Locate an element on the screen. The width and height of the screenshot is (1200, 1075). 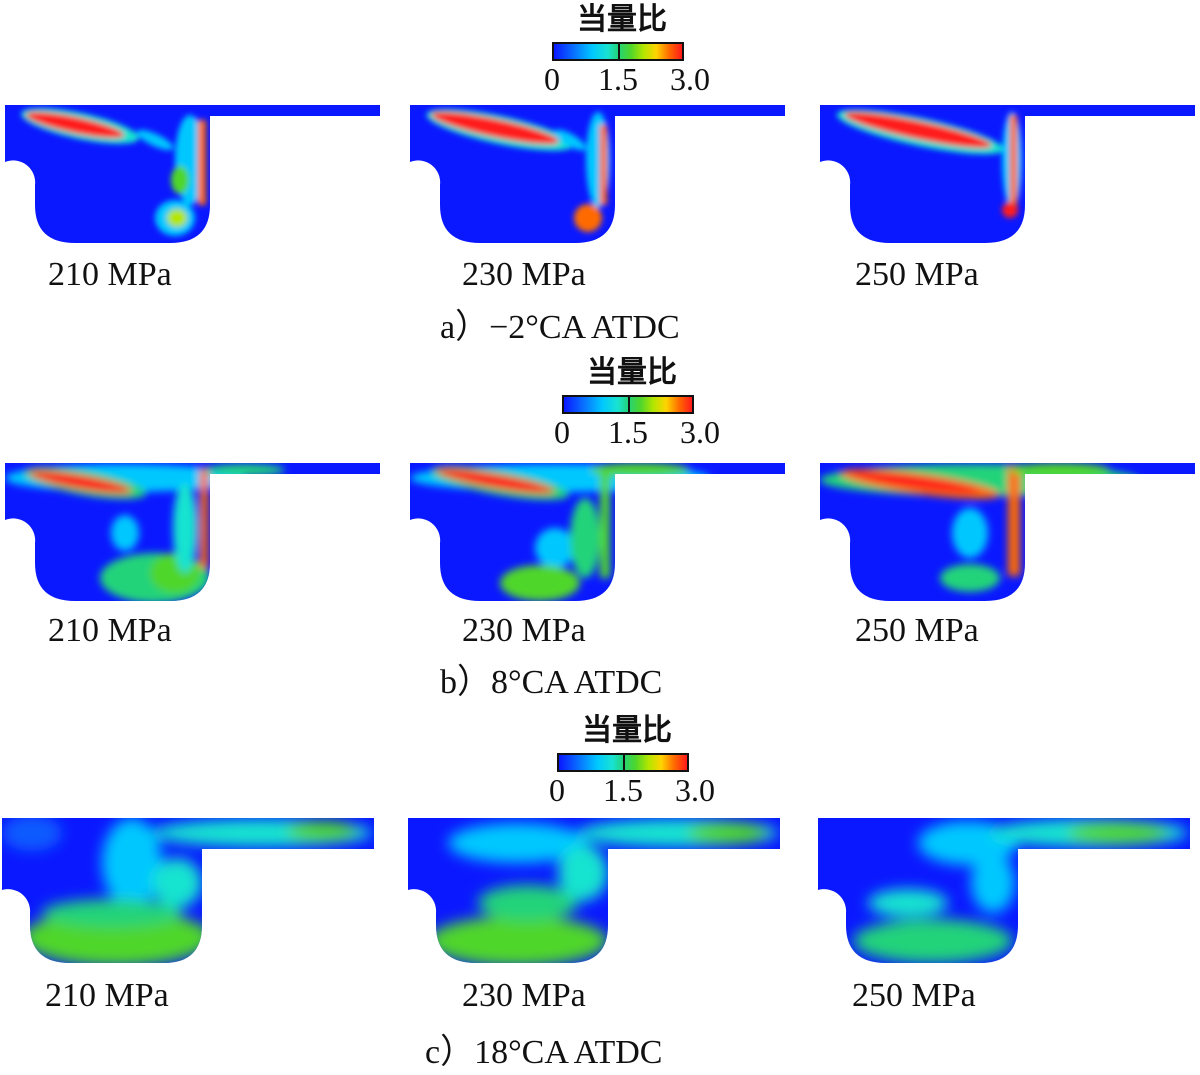
colorbar-legend-c: 当量比 0 1.5 3.0 is located at coordinates (643, 760).